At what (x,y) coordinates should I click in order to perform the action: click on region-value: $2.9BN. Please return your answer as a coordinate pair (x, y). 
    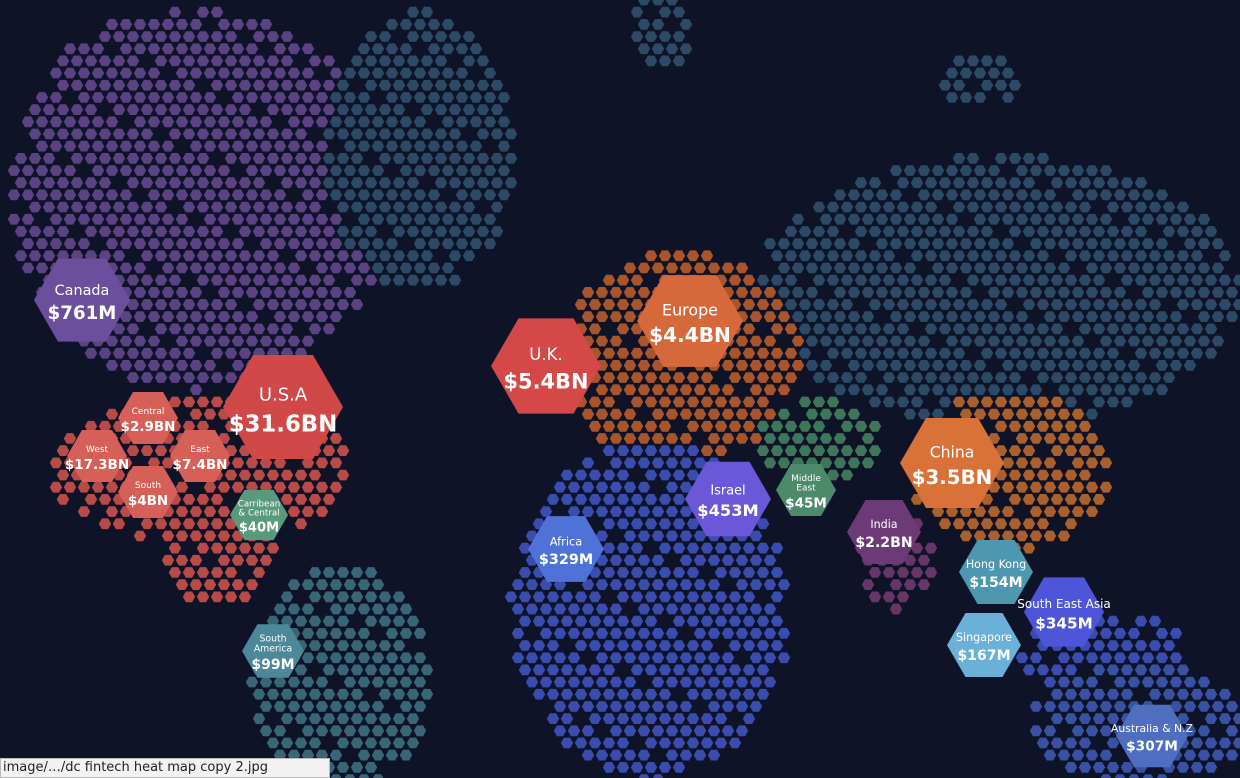
    Looking at the image, I should click on (148, 427).